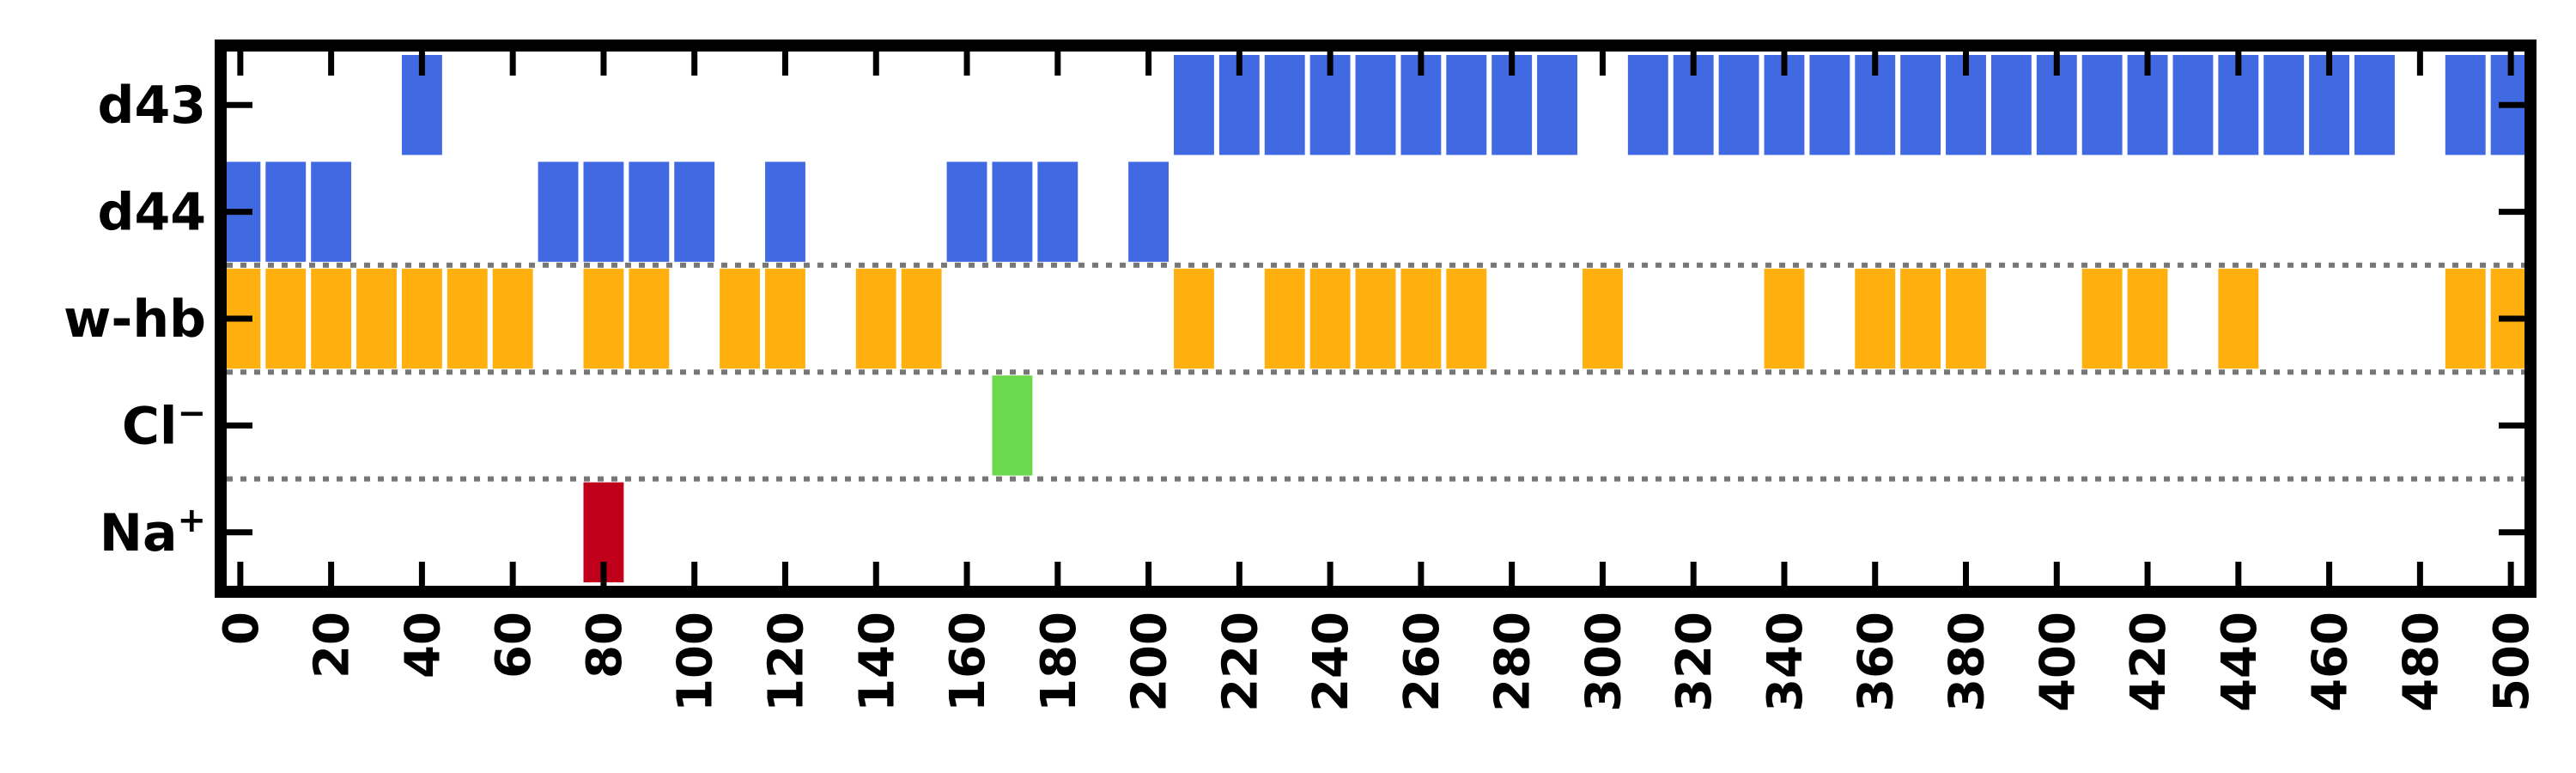 This screenshot has width=2576, height=773. I want to click on x-tick-label-180: 180, so click(1059, 662).